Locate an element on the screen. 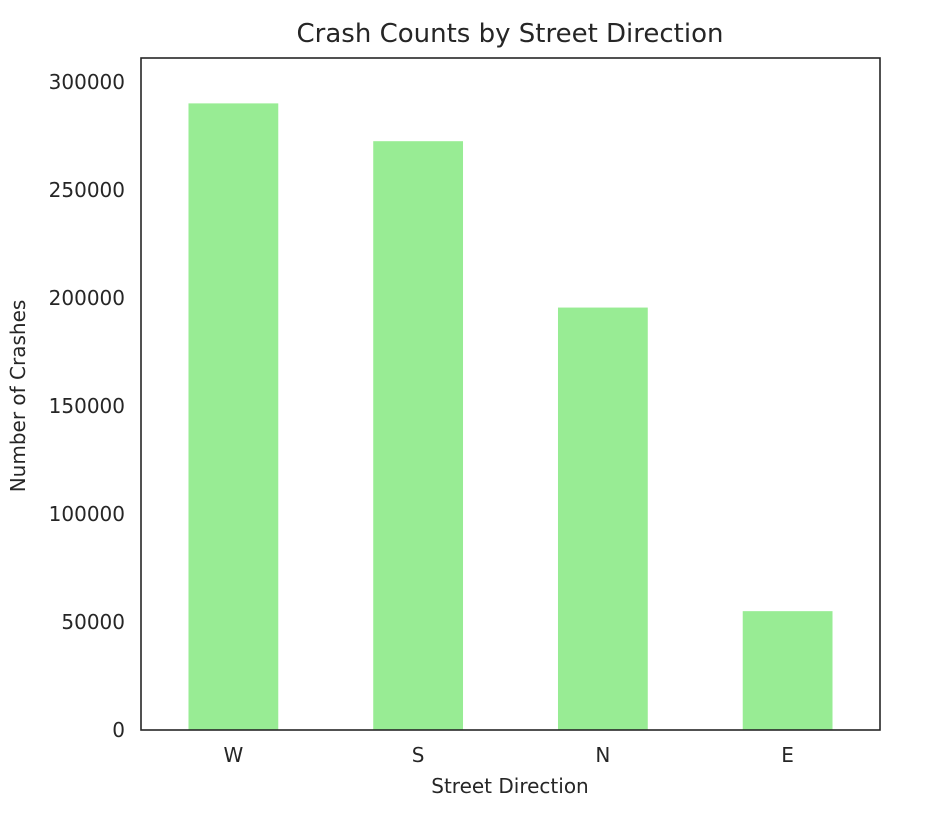  bar-s is located at coordinates (418, 435).